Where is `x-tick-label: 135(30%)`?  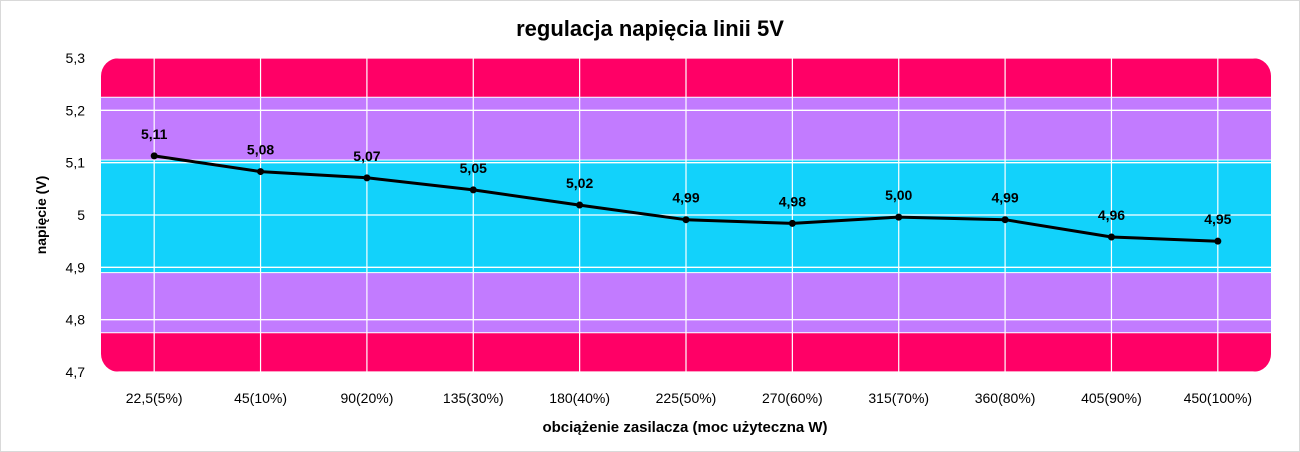 x-tick-label: 135(30%) is located at coordinates (473, 398).